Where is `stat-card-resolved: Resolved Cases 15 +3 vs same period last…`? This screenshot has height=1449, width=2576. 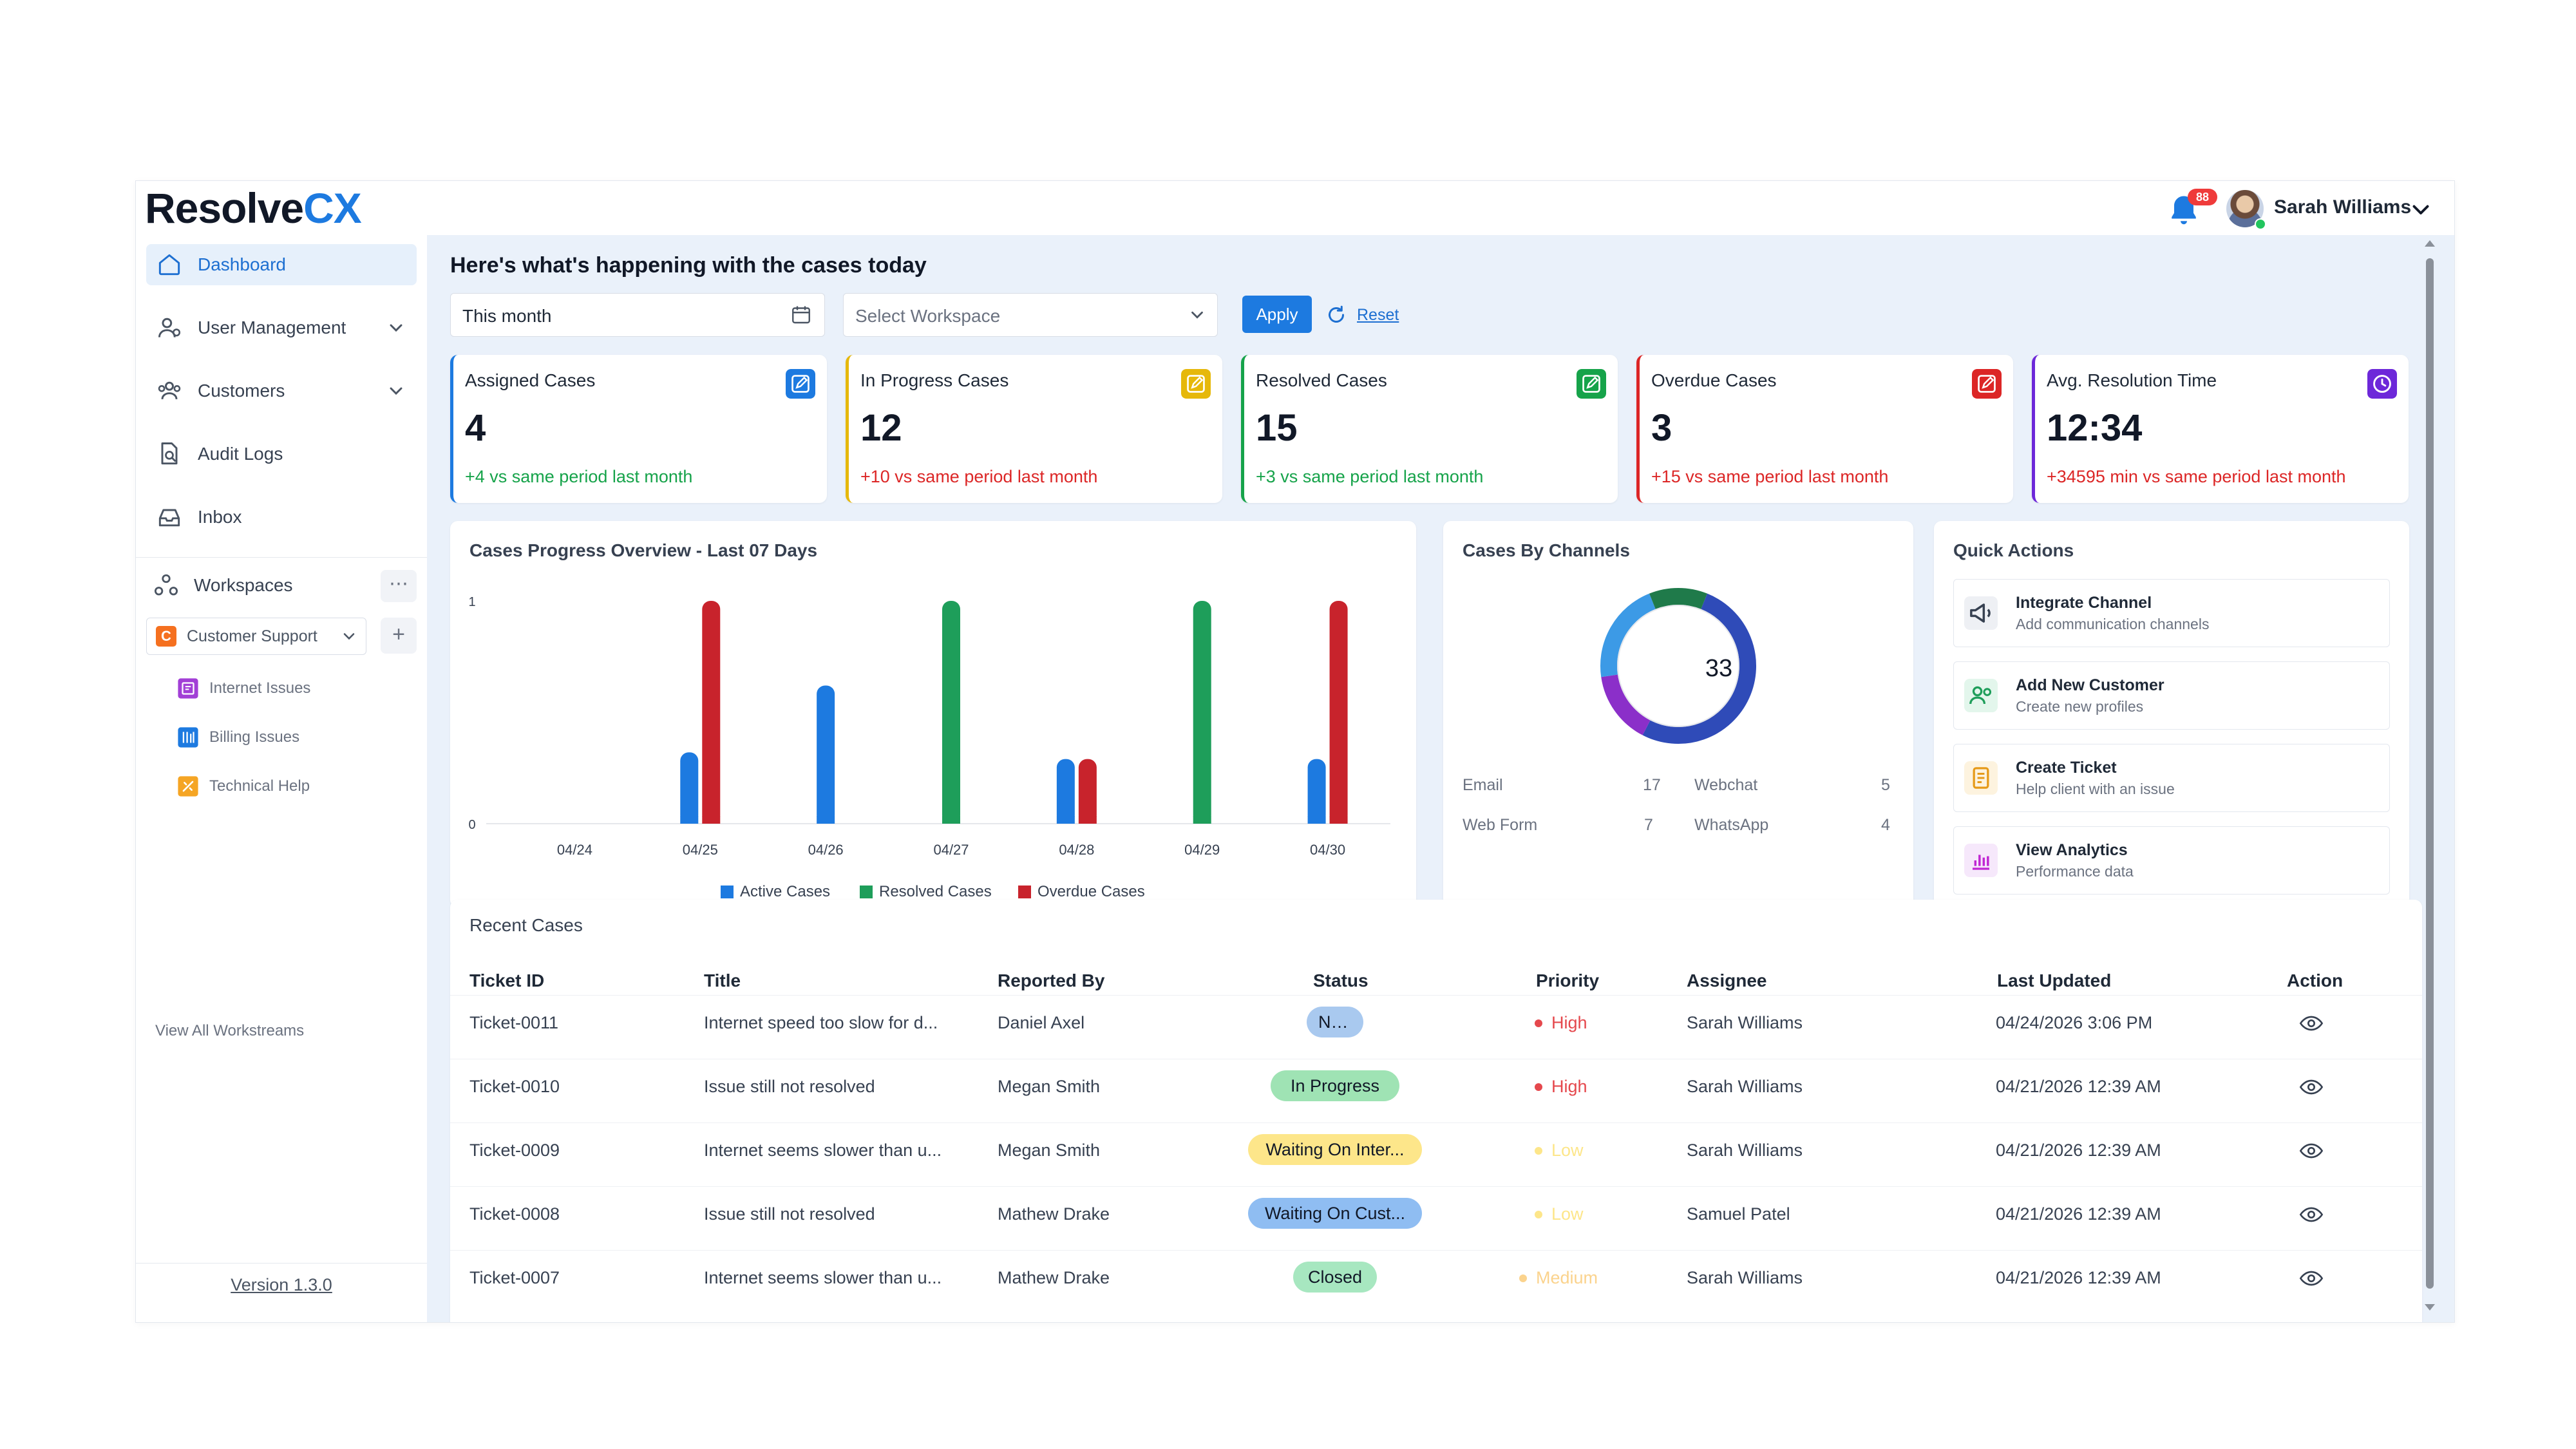
stat-card-resolved: Resolved Cases 15 +3 vs same period last… is located at coordinates (1430, 429).